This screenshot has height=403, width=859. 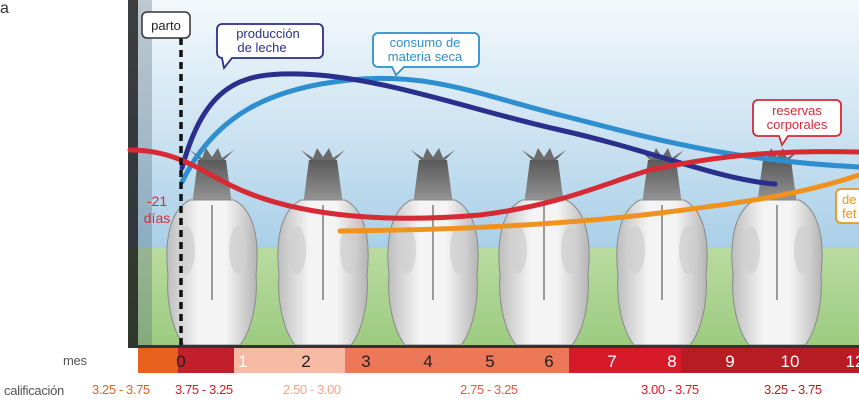 What do you see at coordinates (670, 389) in the screenshot?
I see `score-range-4: 3.00 - 3.75` at bounding box center [670, 389].